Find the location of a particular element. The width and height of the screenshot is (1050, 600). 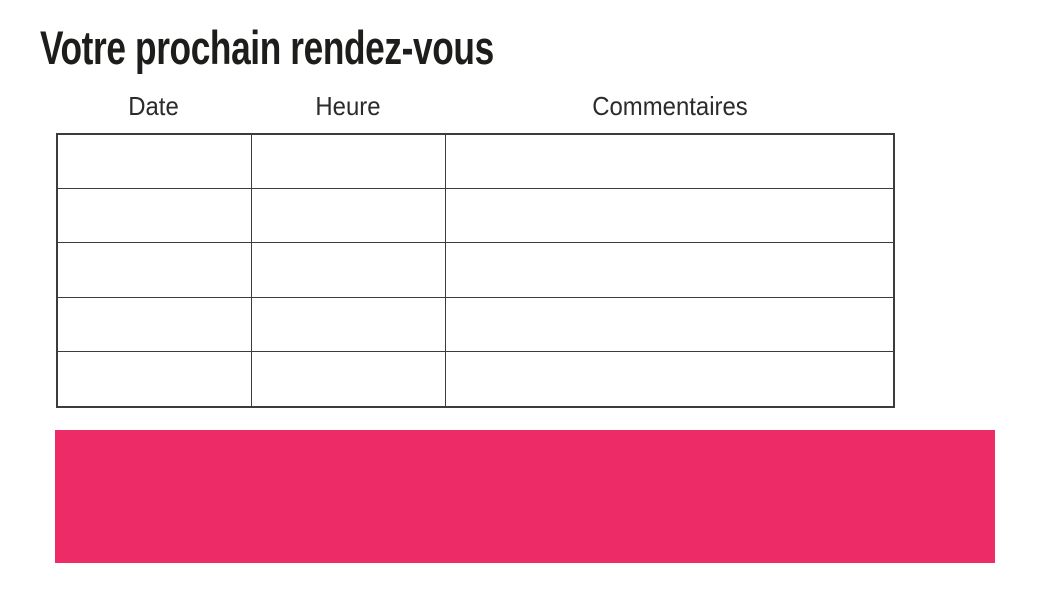

page-title: Votre prochain rendez-vous is located at coordinates (267, 47).